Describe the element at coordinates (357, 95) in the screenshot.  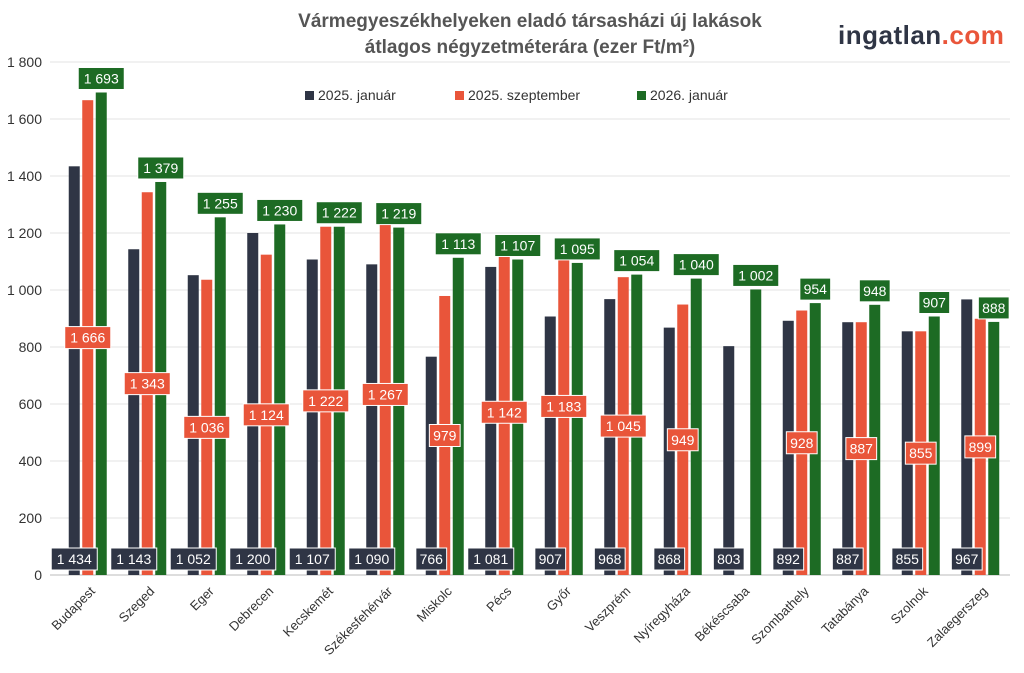
I see `legend-label: 2025. január` at that location.